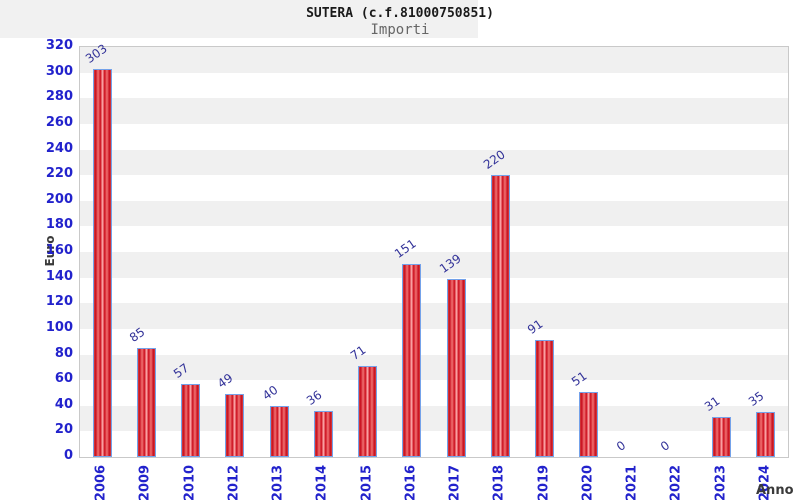  Describe the element at coordinates (544, 398) in the screenshot. I see `bar-2019` at that location.